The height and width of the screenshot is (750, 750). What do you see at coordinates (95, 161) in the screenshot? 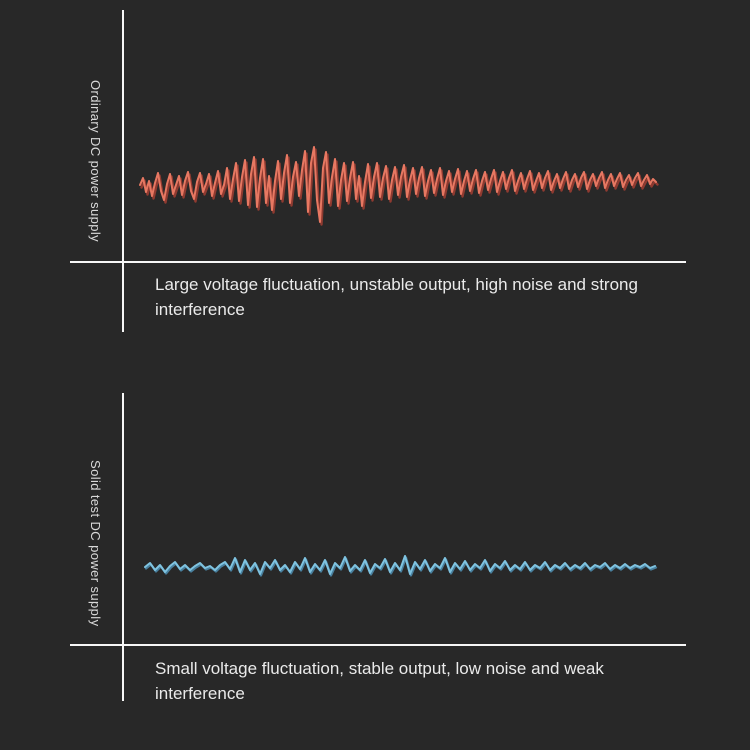
I see `panel-label: Ordinary DC power supply` at bounding box center [95, 161].